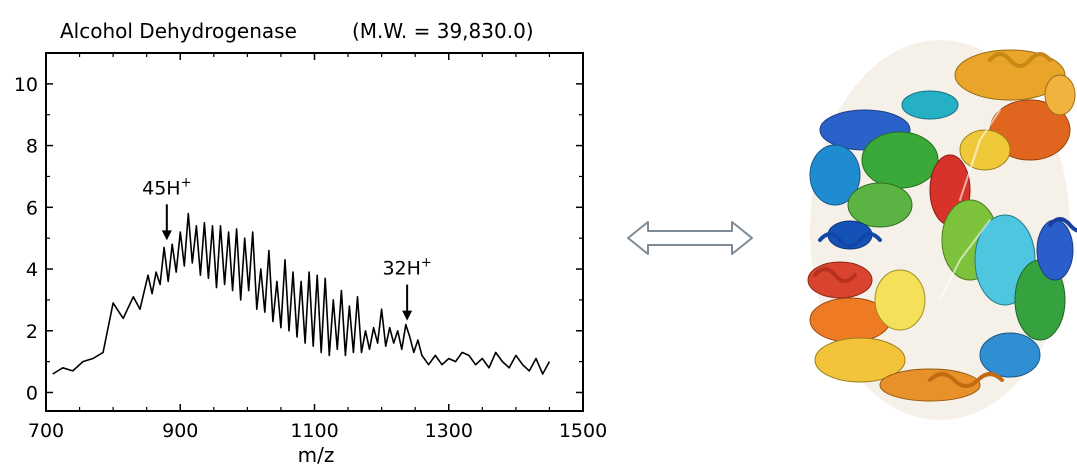  What do you see at coordinates (32, 270) in the screenshot?
I see `y-tick-label: 4` at bounding box center [32, 270].